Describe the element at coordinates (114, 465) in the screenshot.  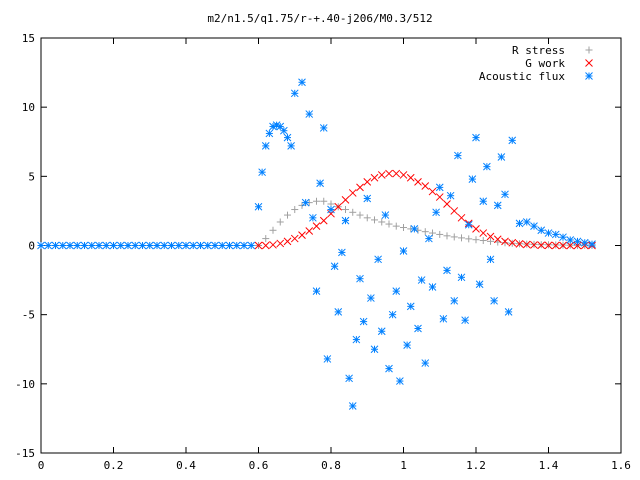
I see `x-tick-label: 0.2` at that location.